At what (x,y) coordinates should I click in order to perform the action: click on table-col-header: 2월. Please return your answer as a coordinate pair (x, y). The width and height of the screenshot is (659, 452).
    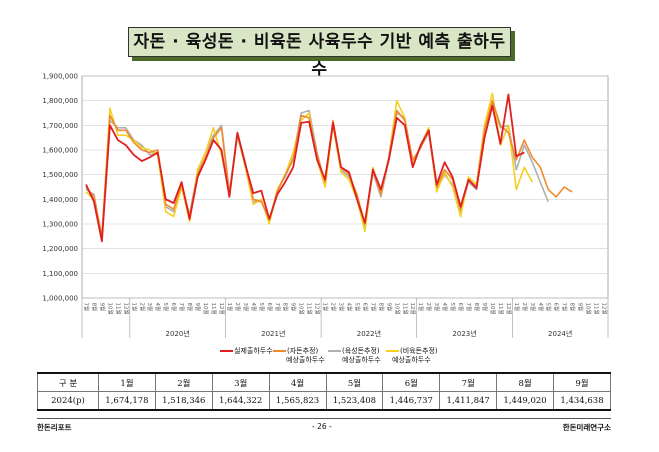
    Looking at the image, I should click on (183, 382).